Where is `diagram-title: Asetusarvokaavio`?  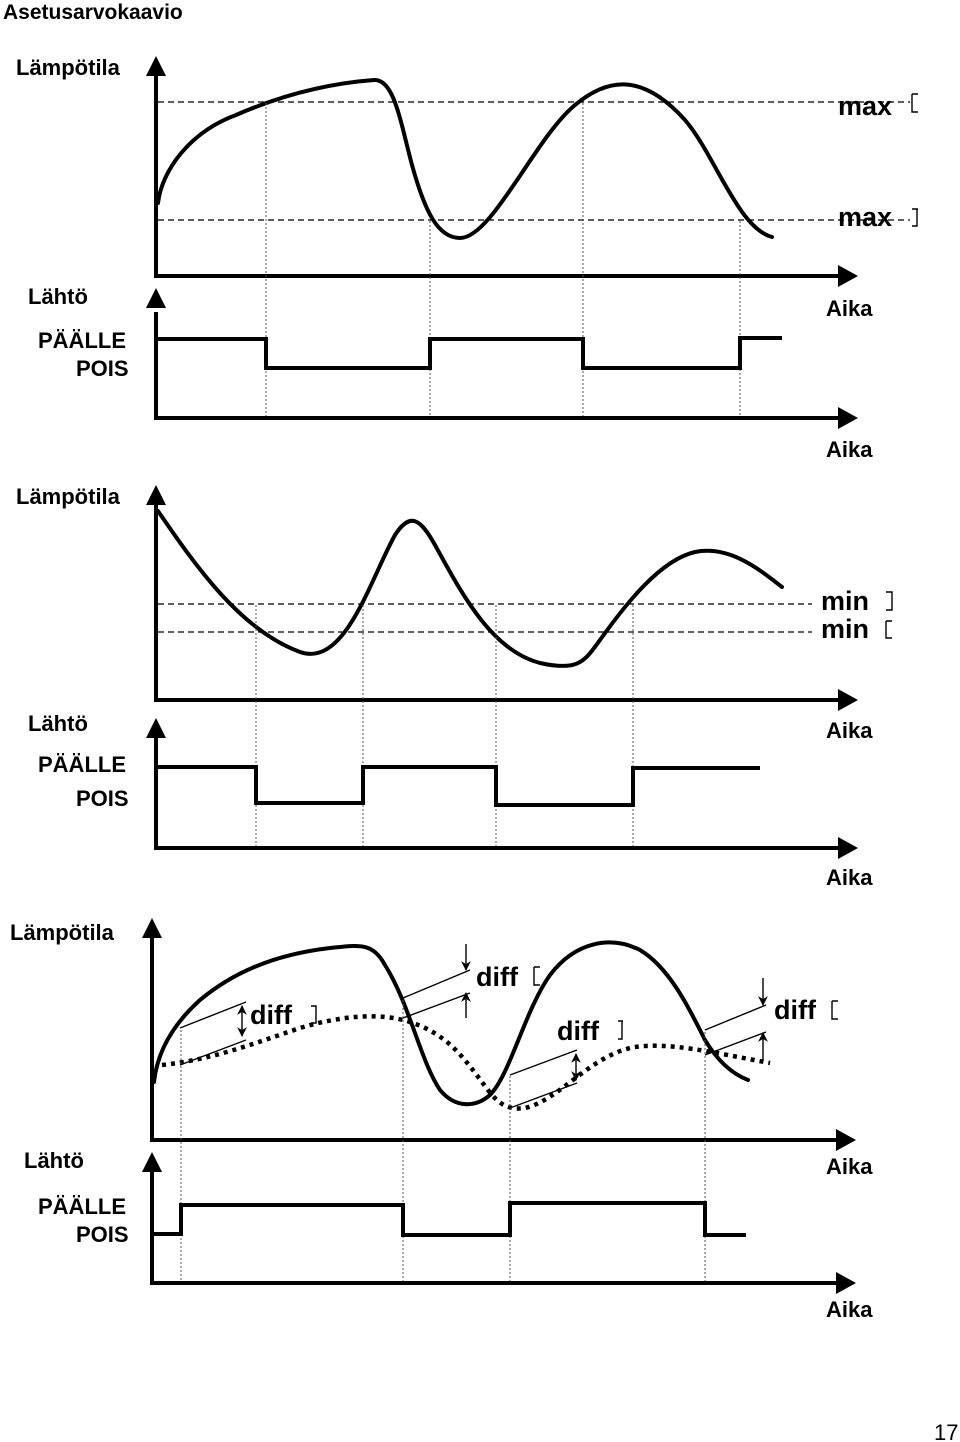
diagram-title: Asetusarvokaavio is located at coordinates (93, 12).